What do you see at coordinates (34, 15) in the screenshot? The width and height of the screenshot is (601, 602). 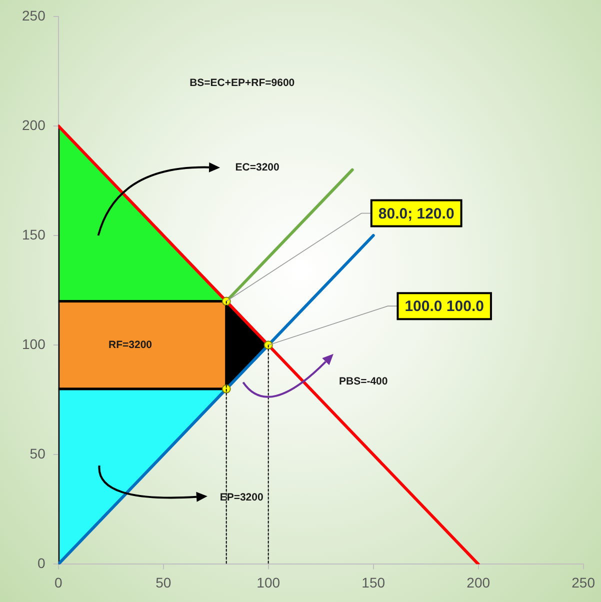 I see `y-tick-label: 250` at bounding box center [34, 15].